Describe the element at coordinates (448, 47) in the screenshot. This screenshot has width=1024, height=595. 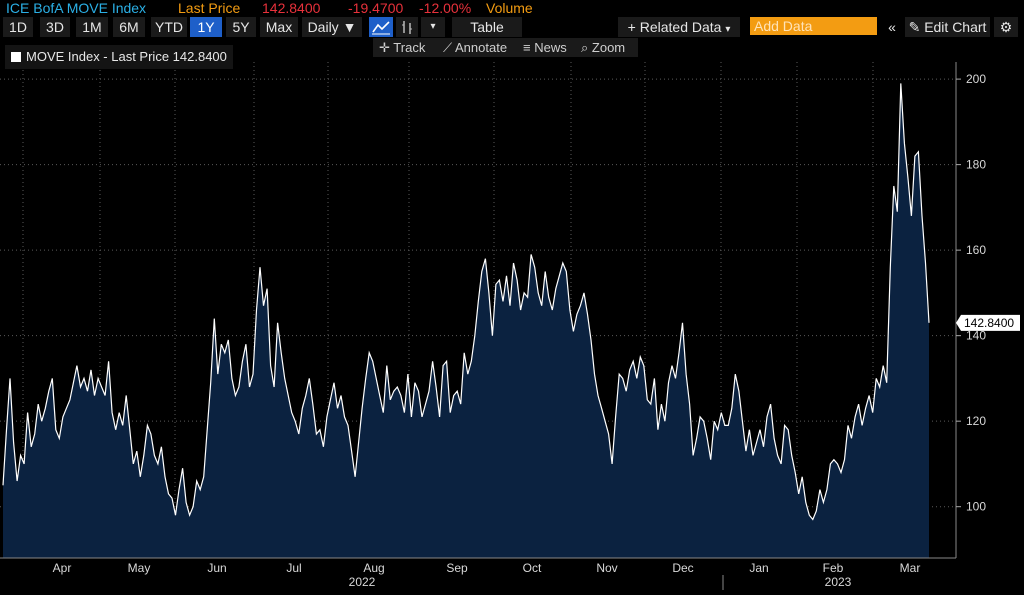
I see `line-draw-icon: ⟋` at that location.